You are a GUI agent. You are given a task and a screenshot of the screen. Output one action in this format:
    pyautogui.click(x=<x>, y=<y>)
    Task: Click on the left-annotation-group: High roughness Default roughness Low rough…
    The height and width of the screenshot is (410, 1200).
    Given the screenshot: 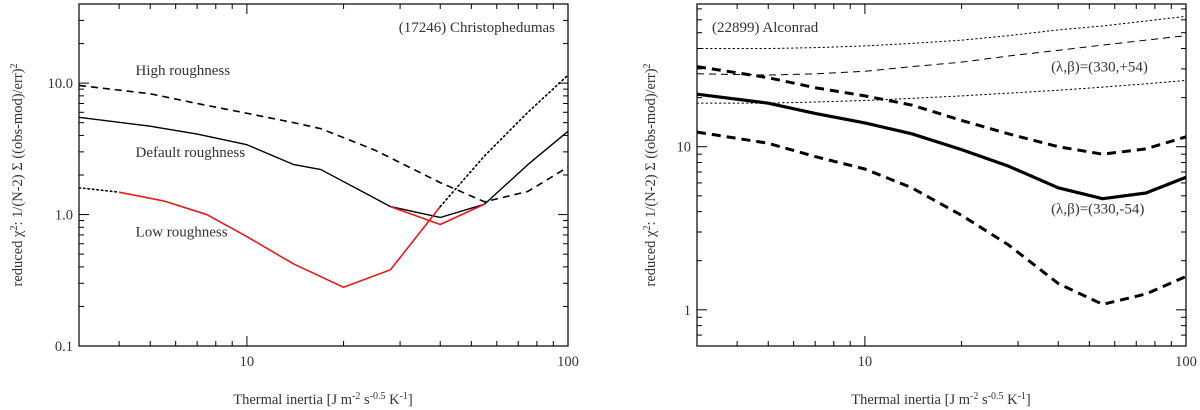 What is the action you would take?
    pyautogui.click(x=191, y=151)
    